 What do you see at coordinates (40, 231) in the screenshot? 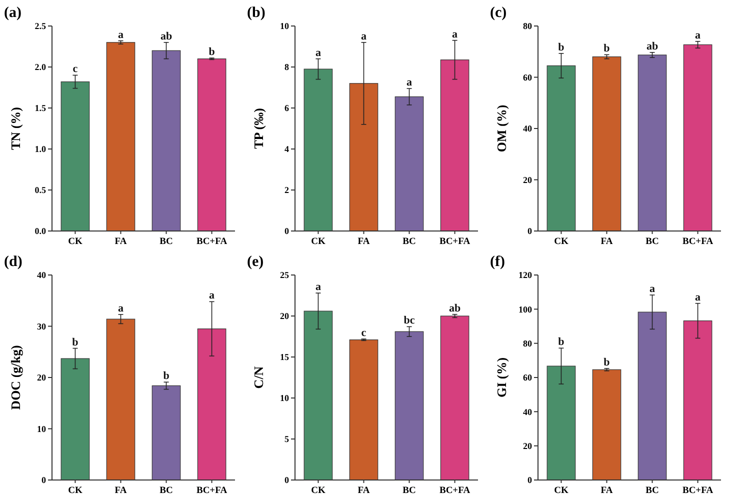
I see `y-tick-label: 0.0` at bounding box center [40, 231].